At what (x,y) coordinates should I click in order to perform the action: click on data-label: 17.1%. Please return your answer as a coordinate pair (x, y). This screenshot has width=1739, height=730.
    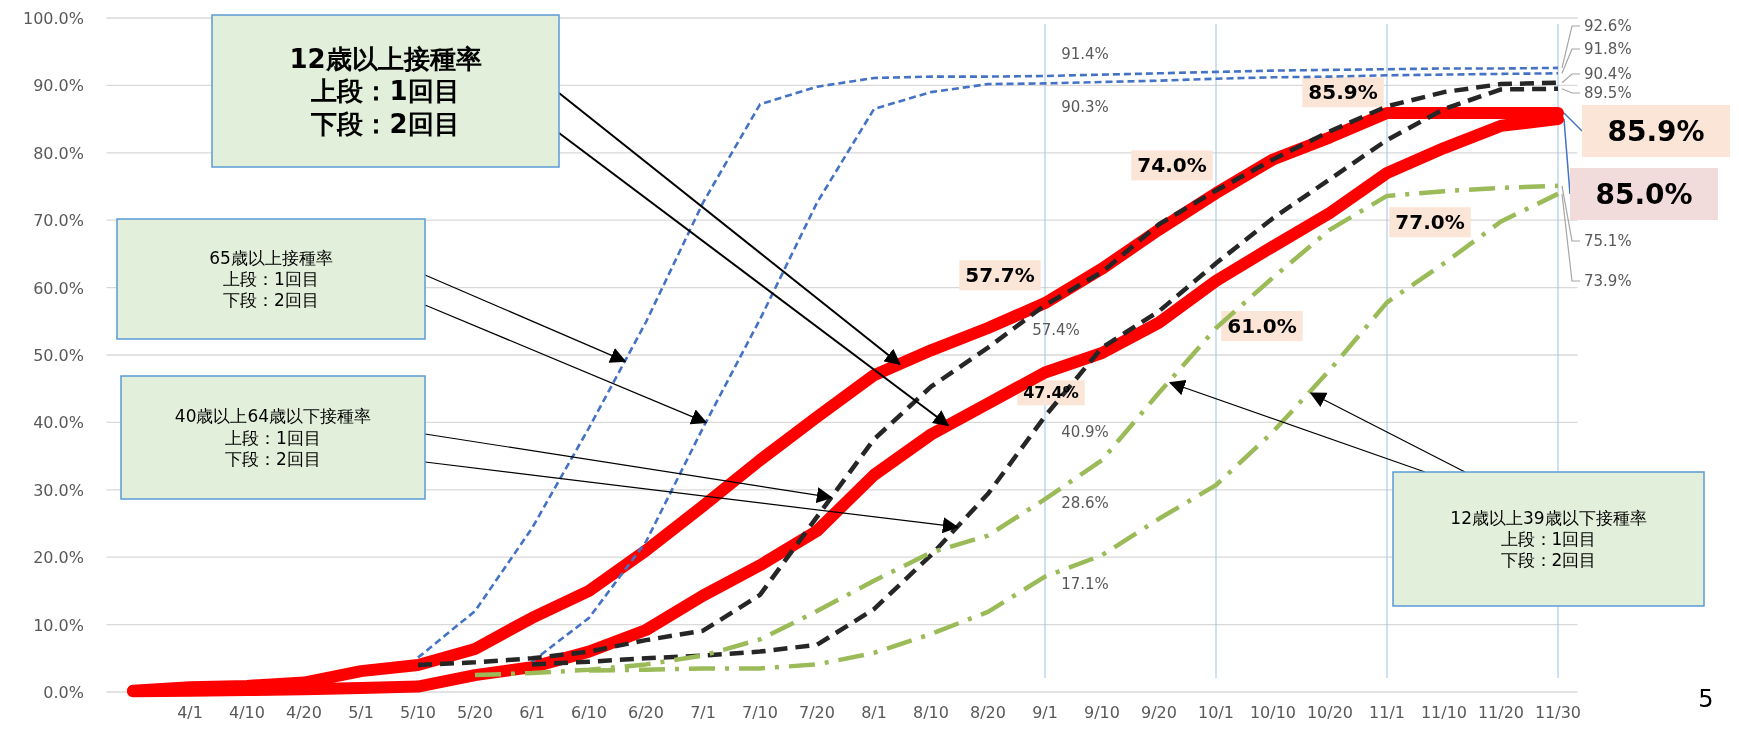
    Looking at the image, I should click on (1085, 583).